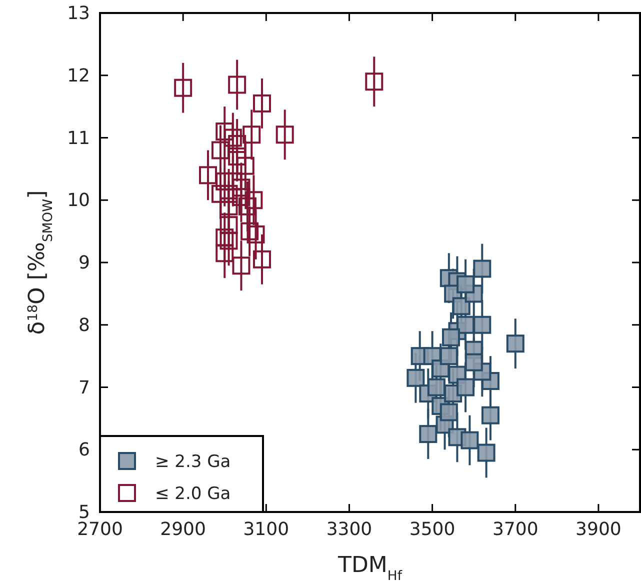  I want to click on x-tick-label: 3300, so click(349, 529).